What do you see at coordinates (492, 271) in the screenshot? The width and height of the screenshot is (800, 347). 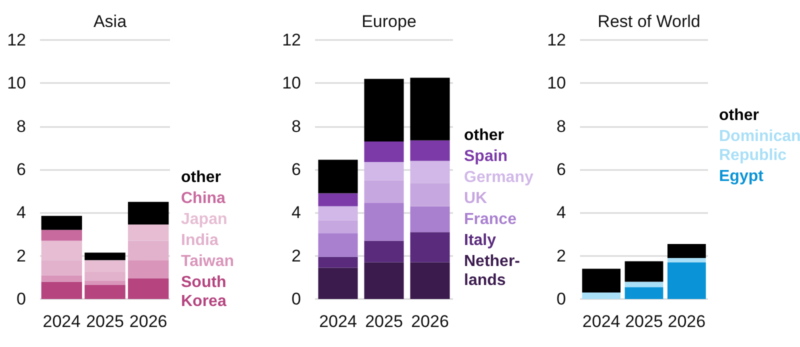 I see `series-label: Nether- lands` at bounding box center [492, 271].